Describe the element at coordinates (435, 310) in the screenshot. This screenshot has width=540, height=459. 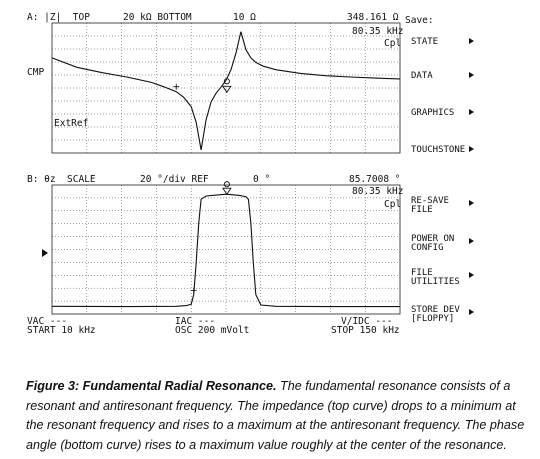
I see `softkey-label: STORE DEV` at that location.